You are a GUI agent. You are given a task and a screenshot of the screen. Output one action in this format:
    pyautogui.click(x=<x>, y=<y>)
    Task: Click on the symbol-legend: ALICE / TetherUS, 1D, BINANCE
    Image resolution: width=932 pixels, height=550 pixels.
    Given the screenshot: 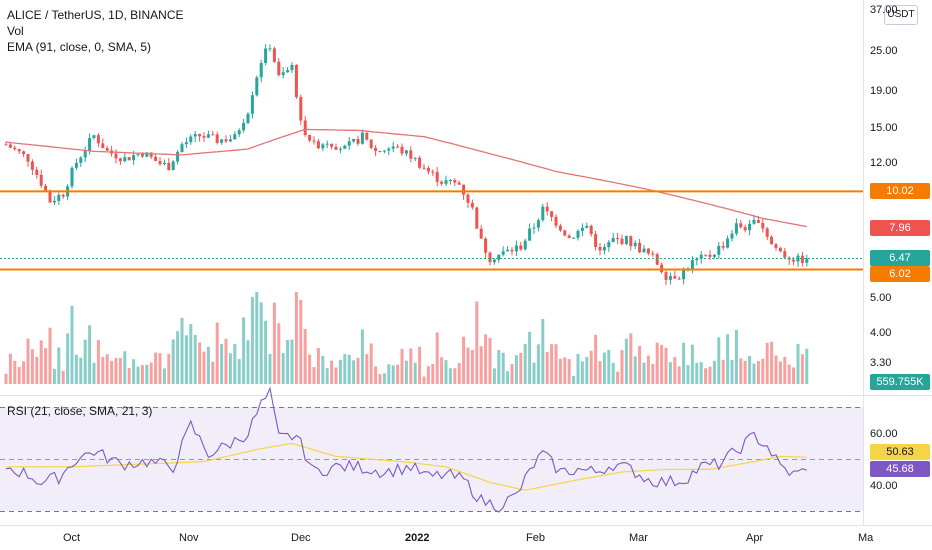 What is the action you would take?
    pyautogui.click(x=95, y=15)
    